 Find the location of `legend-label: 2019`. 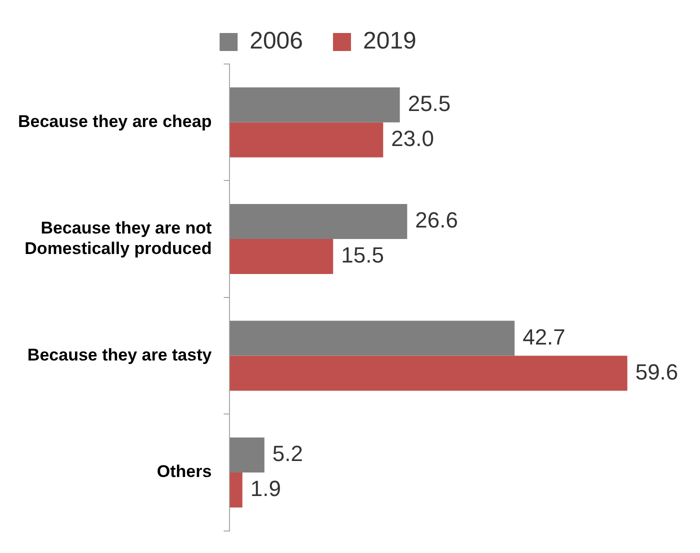

legend-label: 2019 is located at coordinates (389, 41).